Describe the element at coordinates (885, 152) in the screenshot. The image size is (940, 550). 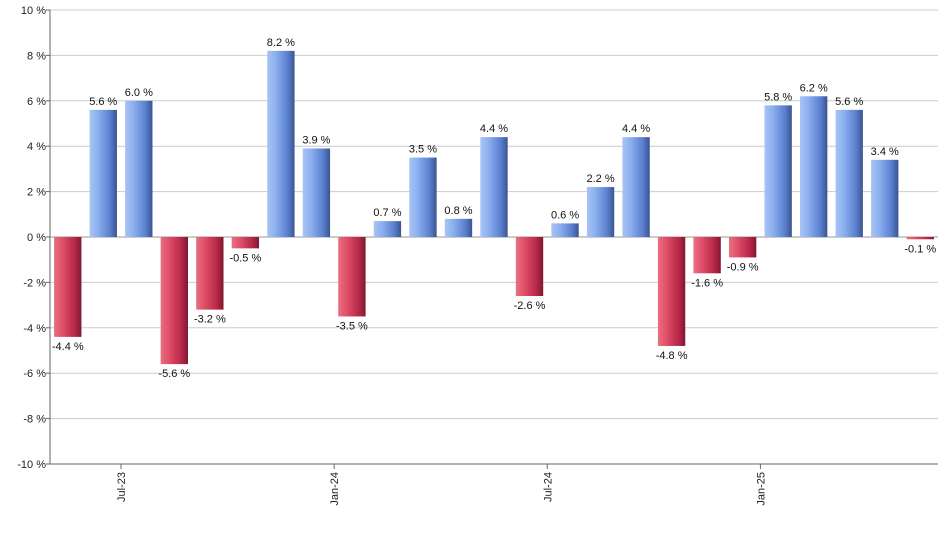
I see `bar-value-label: 3.4 %` at that location.